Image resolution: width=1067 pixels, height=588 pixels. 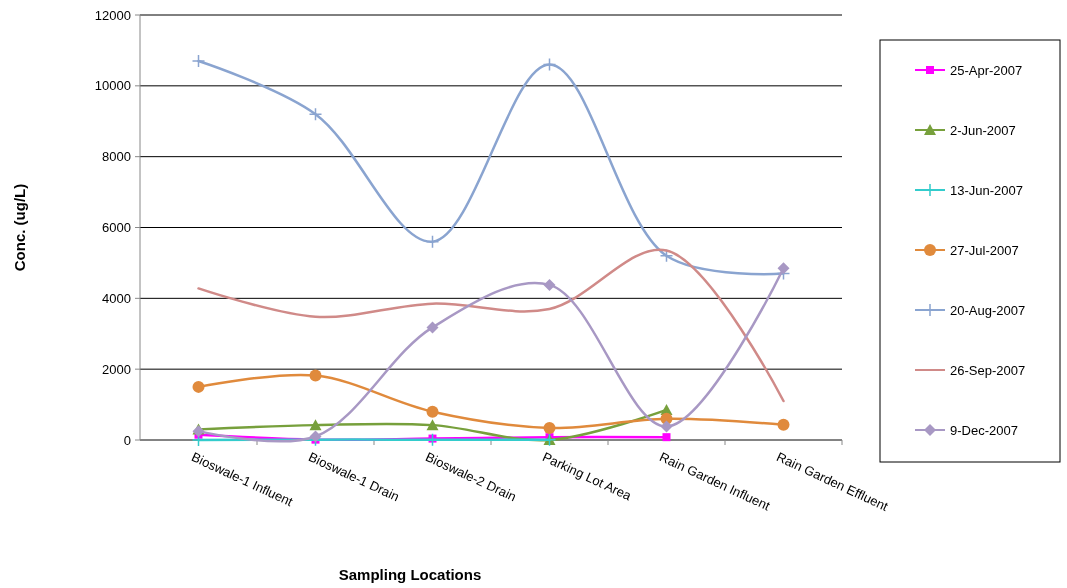 What do you see at coordinates (983, 130) in the screenshot?
I see `legend-label: 2-Jun-2007` at bounding box center [983, 130].